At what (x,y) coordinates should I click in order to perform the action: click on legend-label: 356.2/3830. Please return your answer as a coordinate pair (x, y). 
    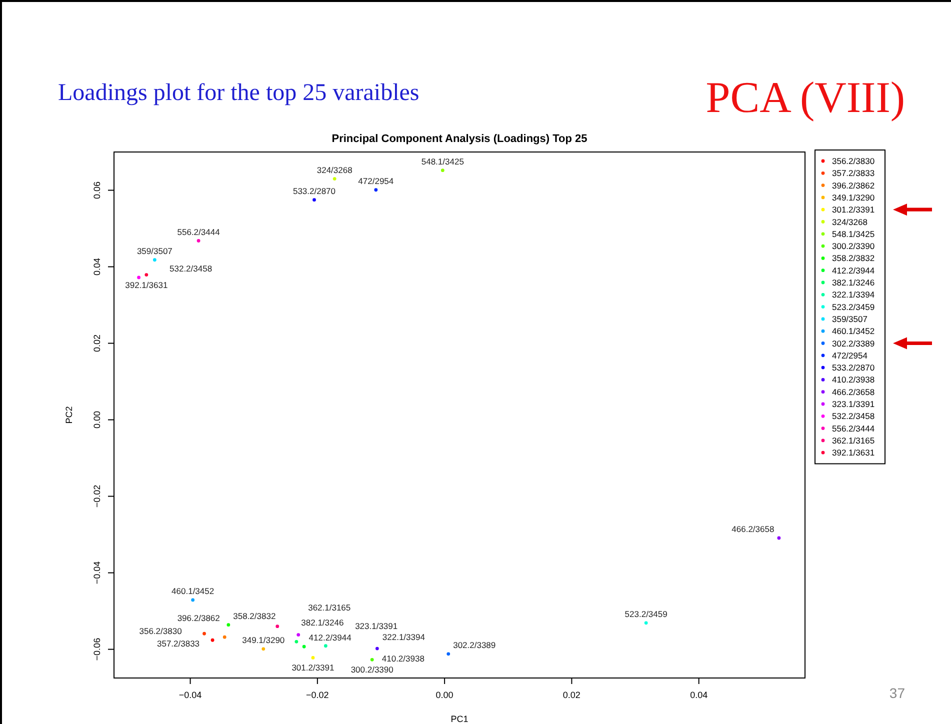
    Looking at the image, I should click on (853, 161).